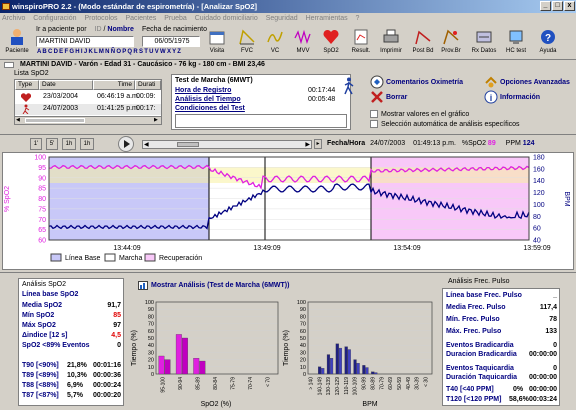 The width and height of the screenshot is (576, 410). What do you see at coordinates (419, 114) in the screenshot?
I see `check-mostrar-valores: Mostrar valores en el gráfico` at bounding box center [419, 114].